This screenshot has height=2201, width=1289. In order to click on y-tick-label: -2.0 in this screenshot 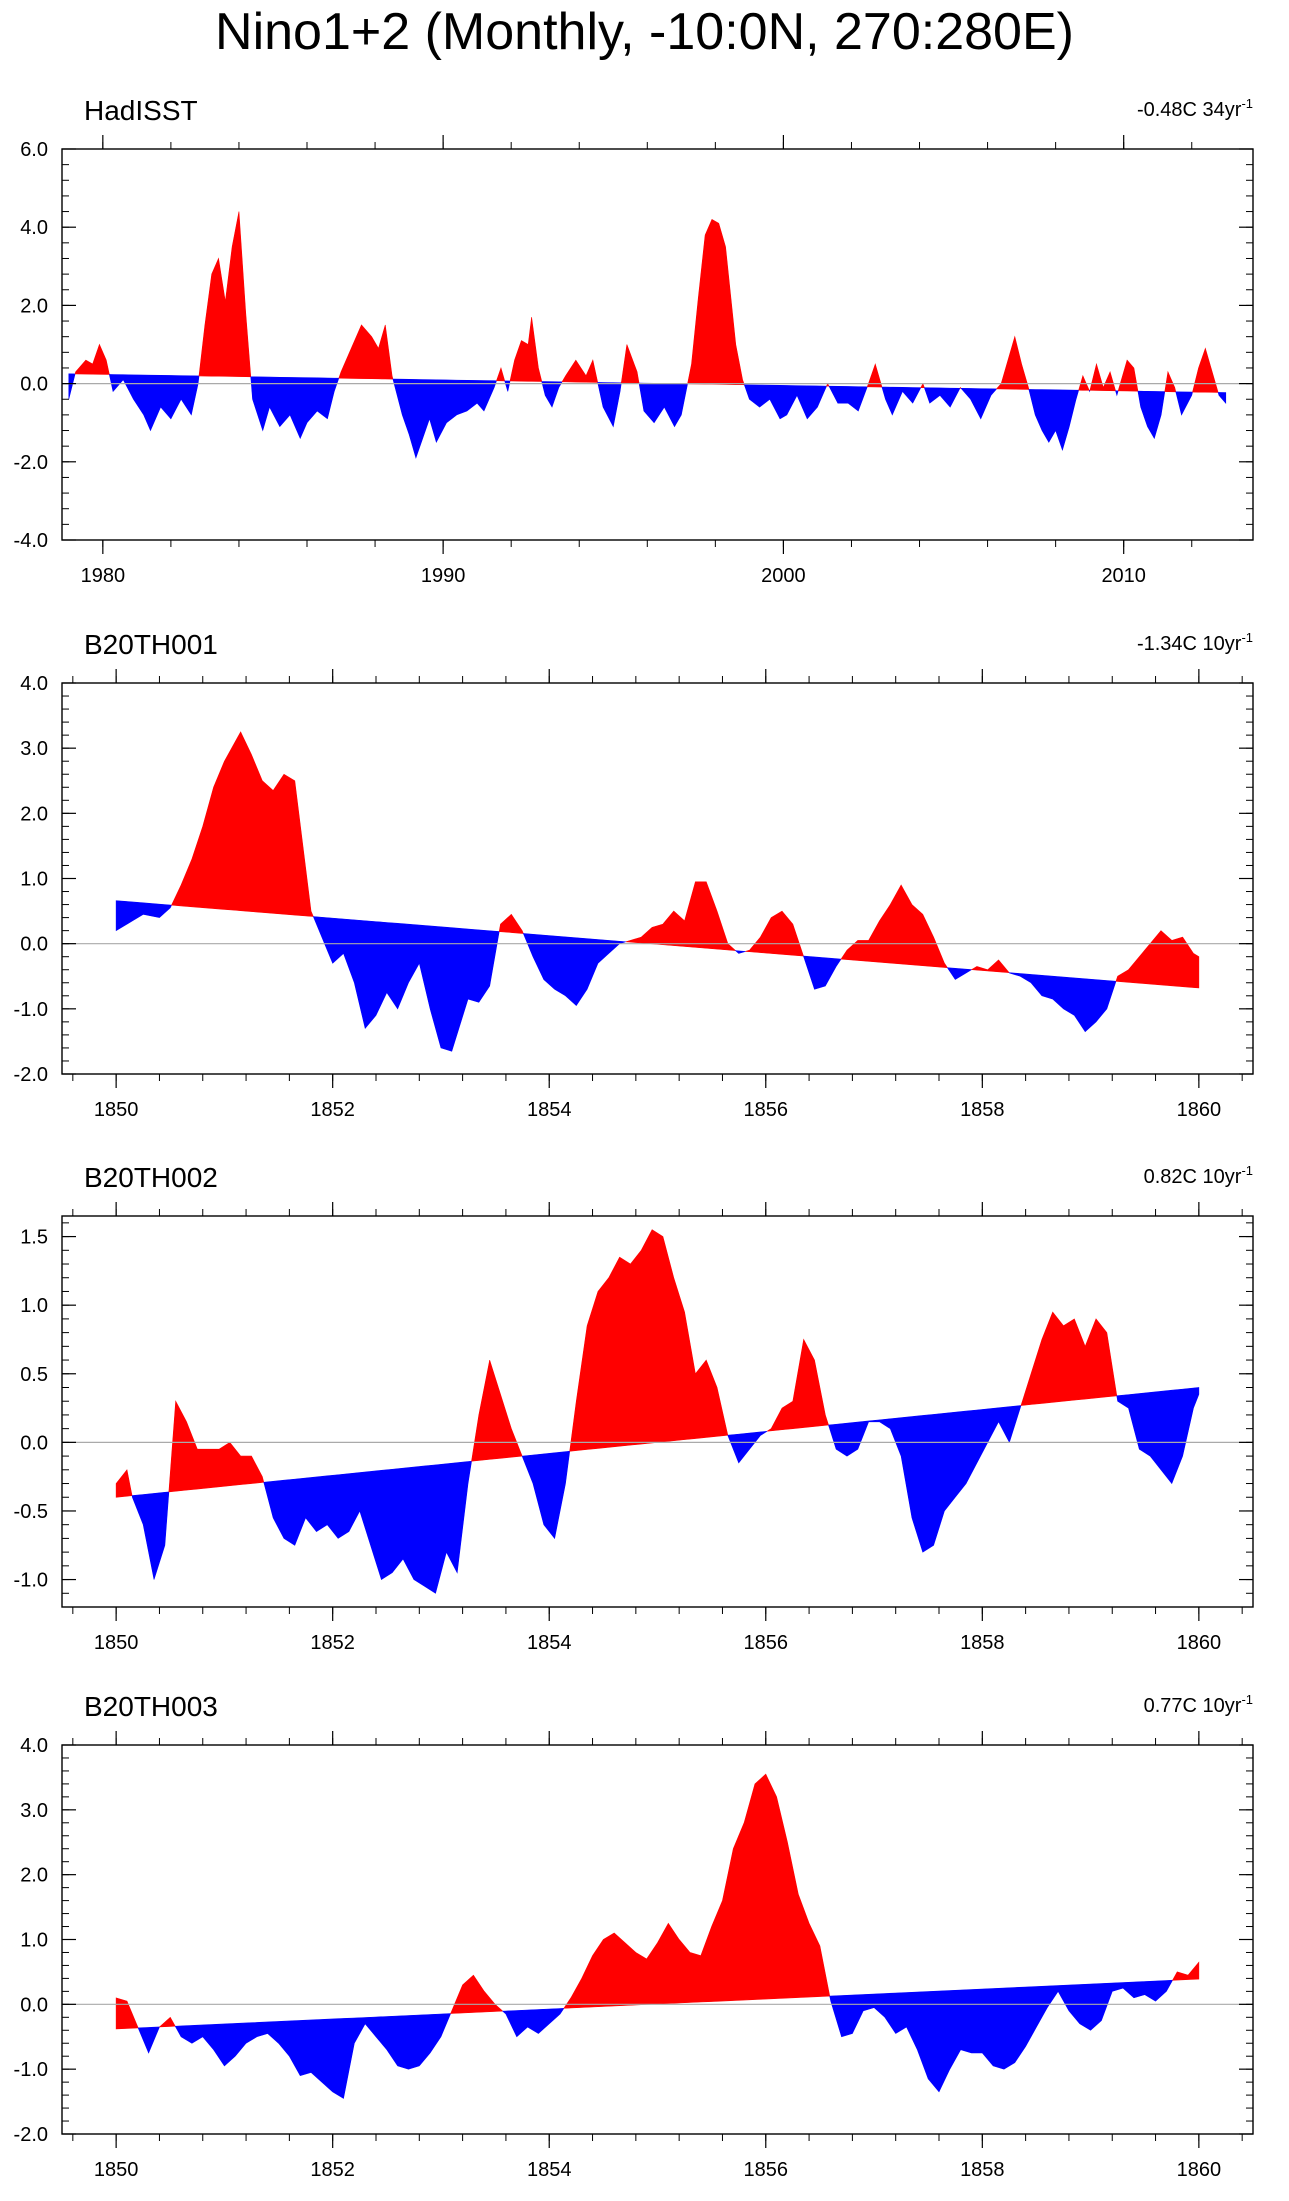, I will do `click(31, 1075)`.